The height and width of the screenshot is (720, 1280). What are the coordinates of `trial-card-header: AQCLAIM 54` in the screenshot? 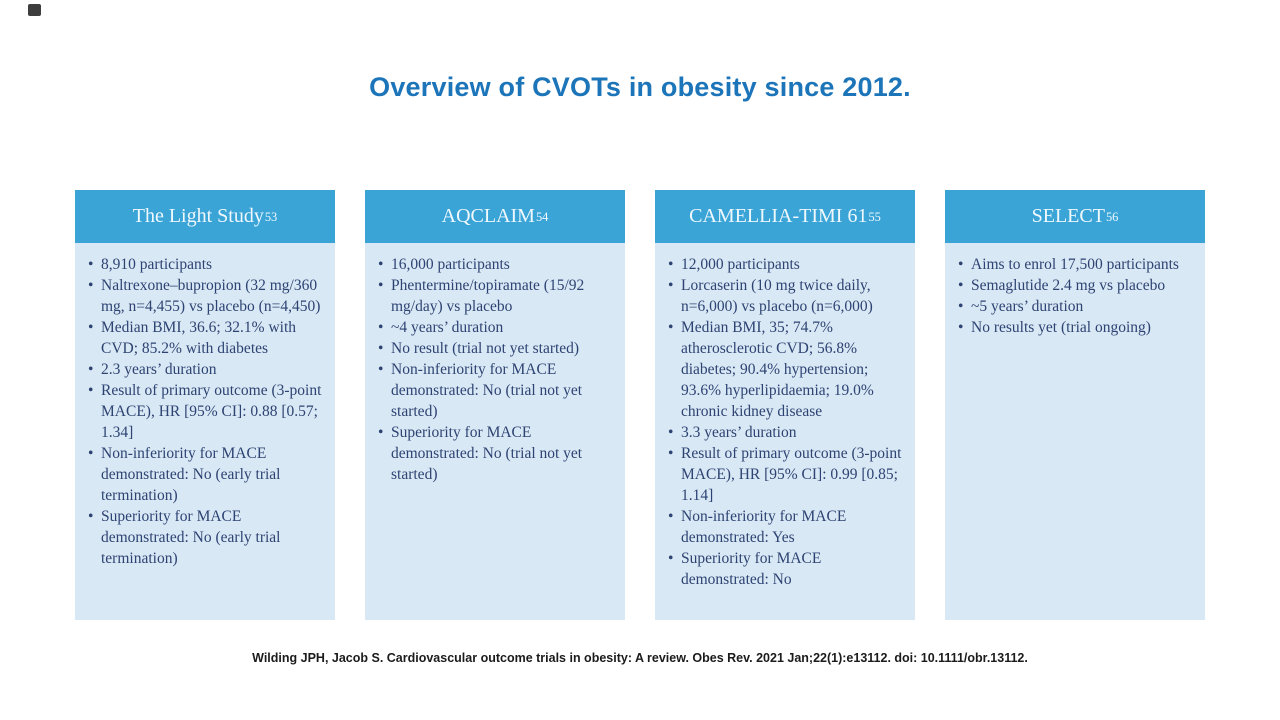 It's located at (495, 216).